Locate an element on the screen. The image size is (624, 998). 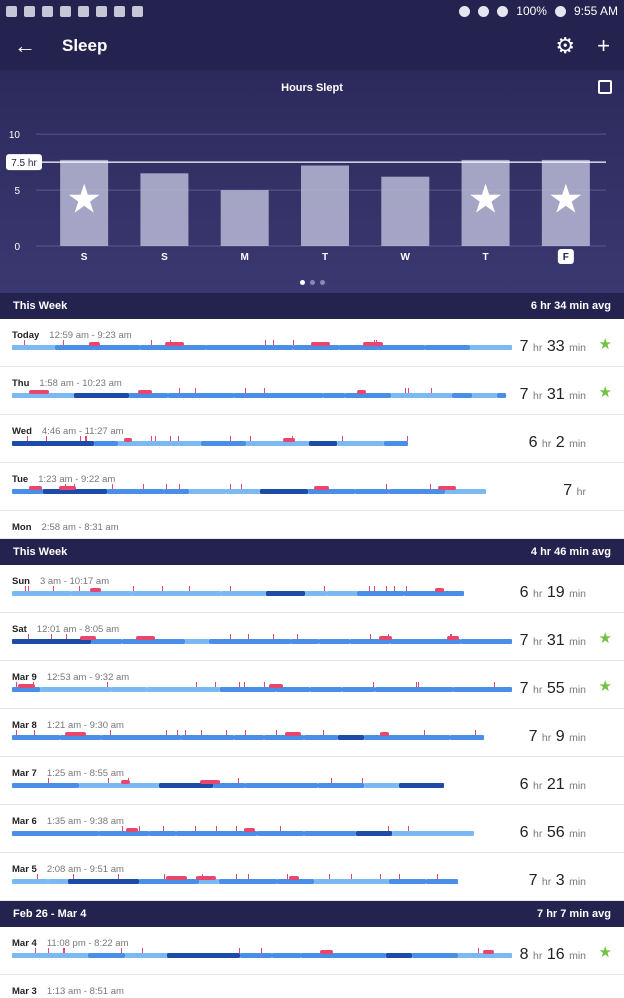
sleep-time-range: 1:58 am - 10:23 am is located at coordinates (80, 383).